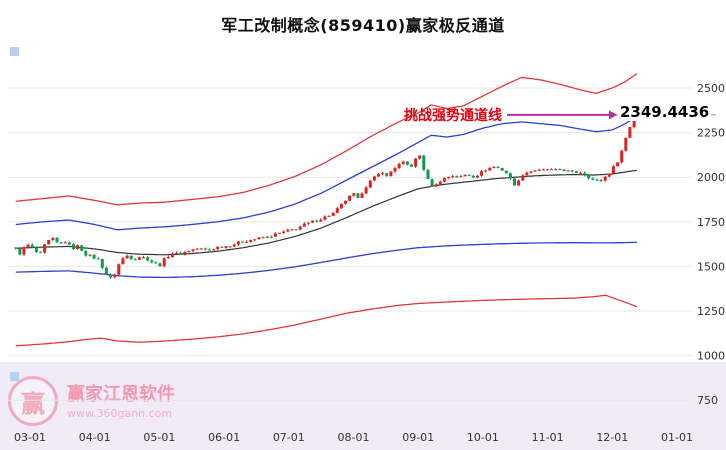 This screenshot has height=450, width=726. I want to click on svg-text: 2000, so click(711, 177).